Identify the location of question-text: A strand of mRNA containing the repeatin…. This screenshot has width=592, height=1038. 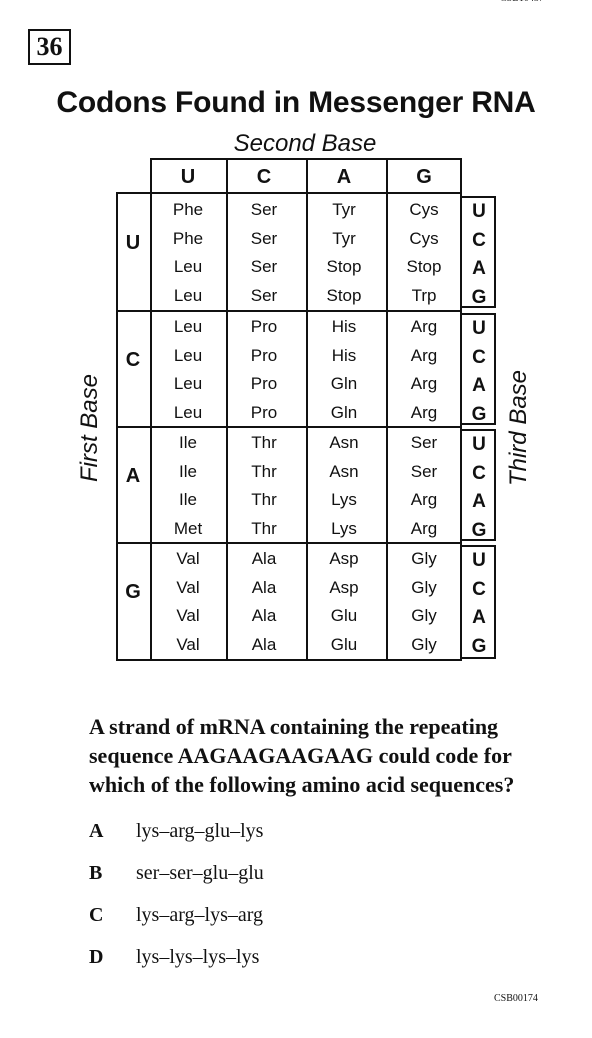
(302, 755).